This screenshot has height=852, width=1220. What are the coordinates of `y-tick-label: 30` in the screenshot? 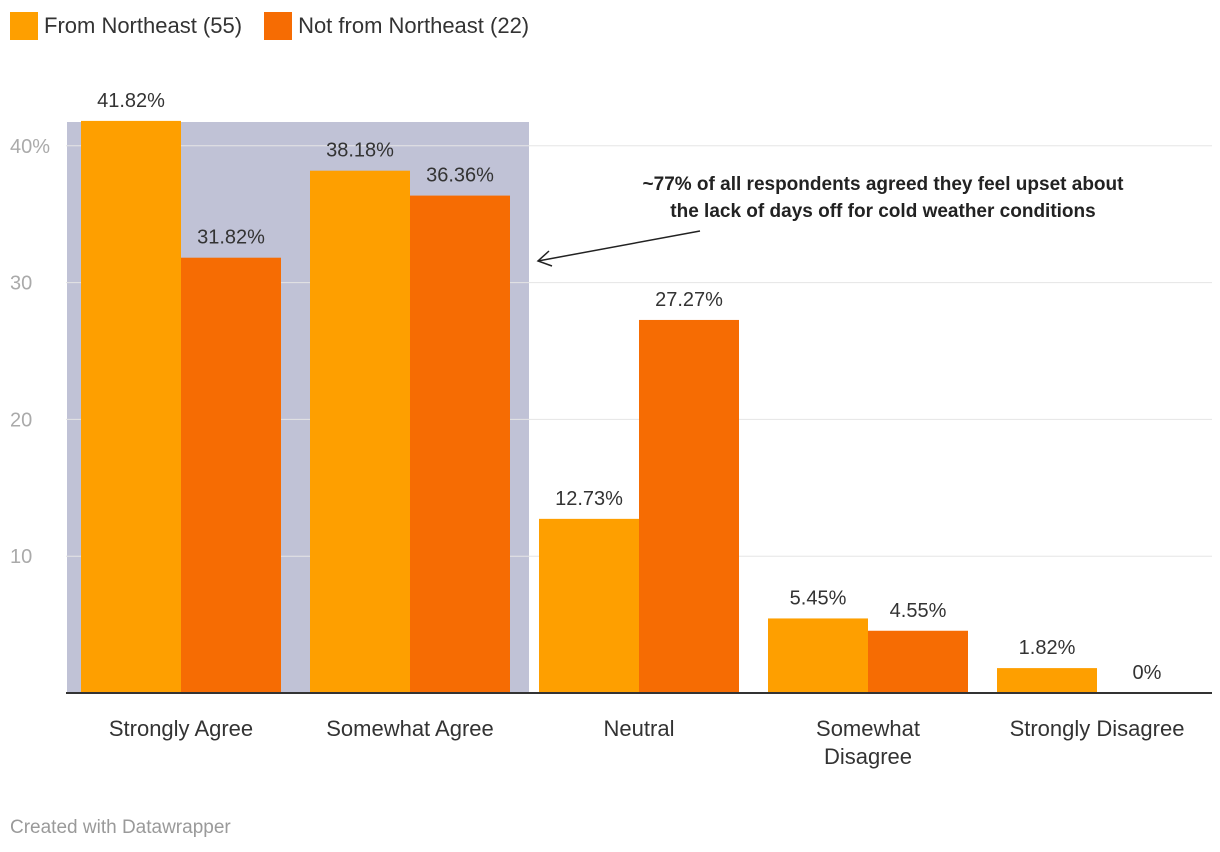 It's located at (21, 284).